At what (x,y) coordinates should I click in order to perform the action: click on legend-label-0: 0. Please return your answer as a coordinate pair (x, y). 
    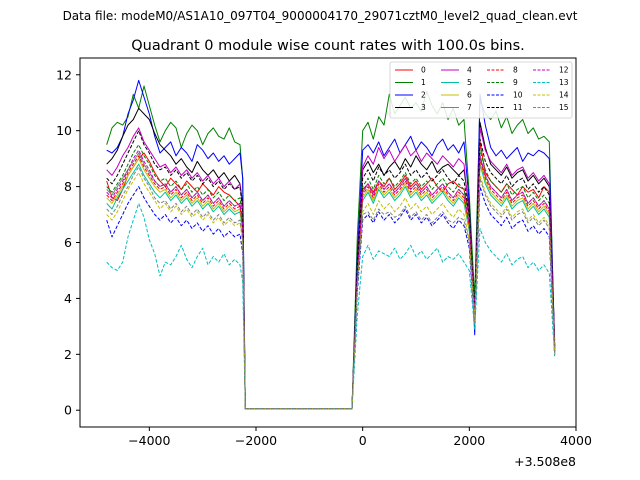
    Looking at the image, I should click on (423, 70).